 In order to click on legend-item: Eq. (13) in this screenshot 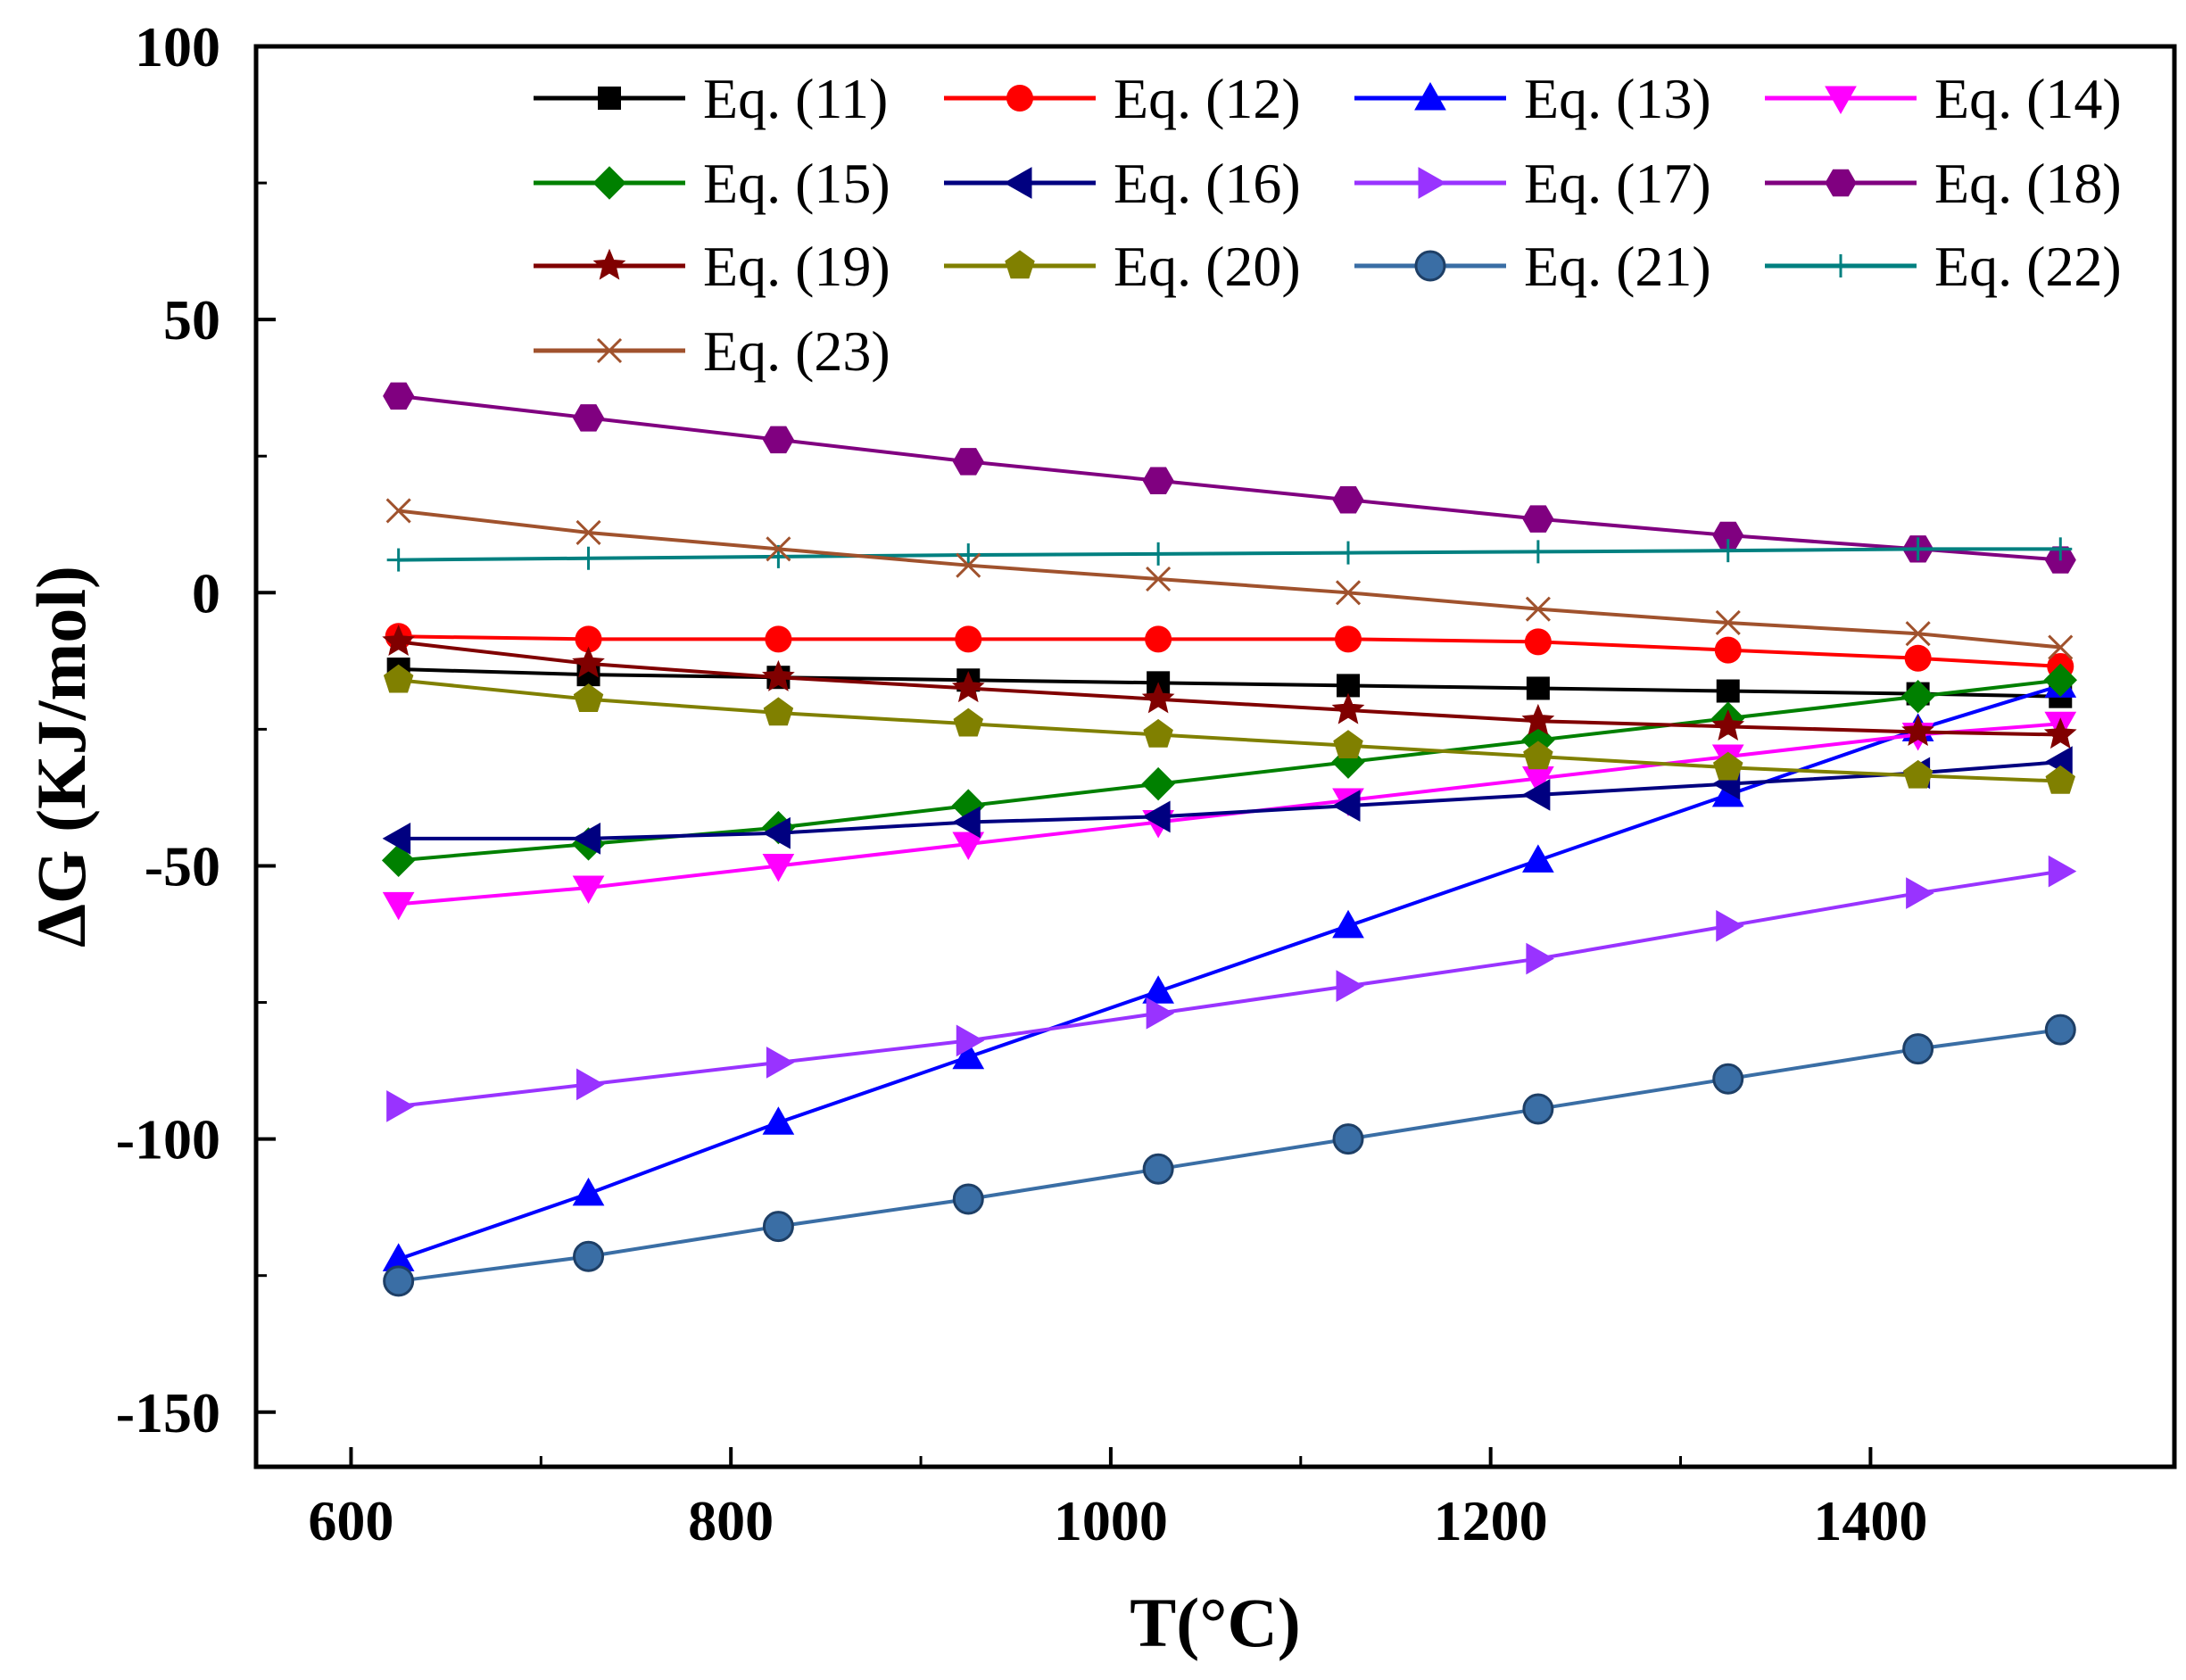, I will do `click(1532, 98)`.